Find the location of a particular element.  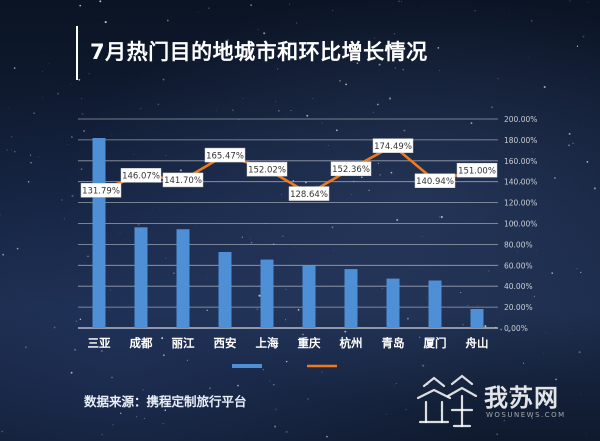

y2-tick-label: 100.00% is located at coordinates (520, 224).